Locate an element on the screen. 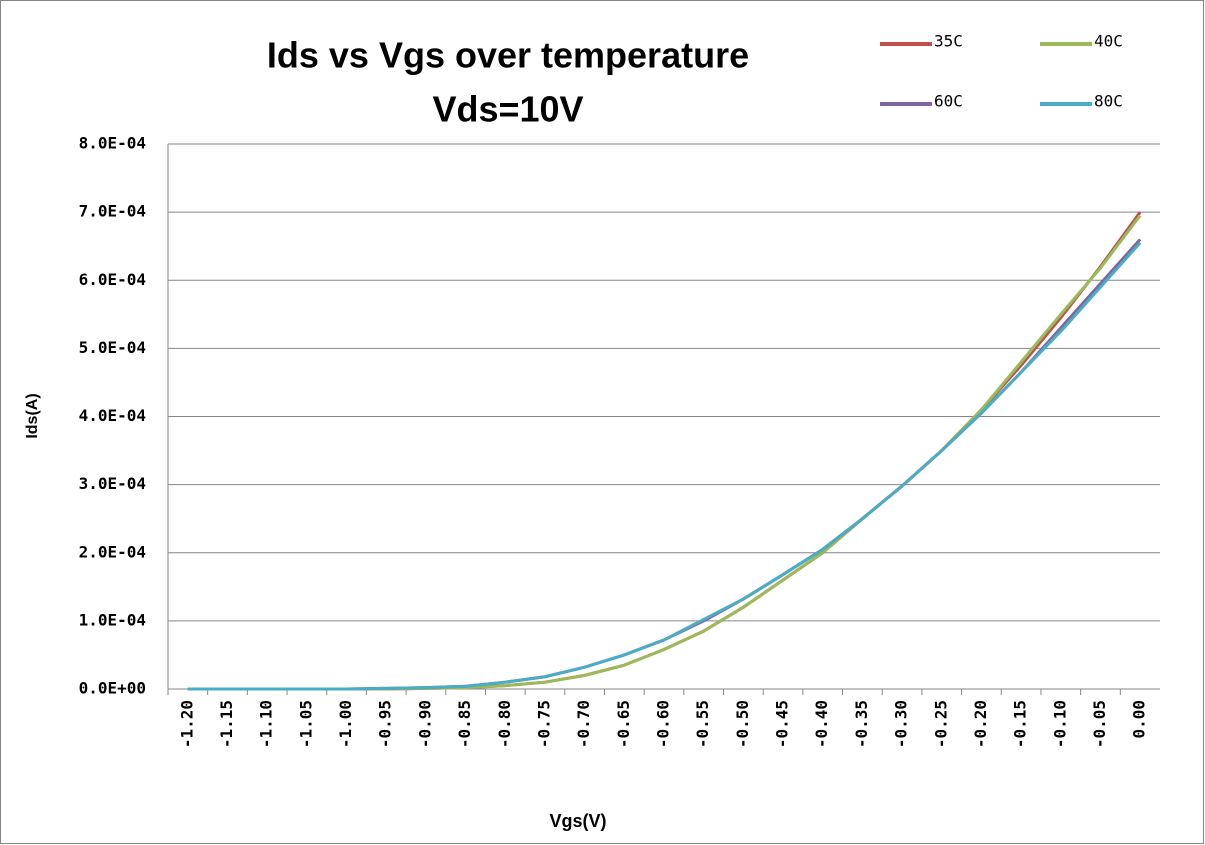  y-tick-label: 3.0E-04 is located at coordinates (112, 483).